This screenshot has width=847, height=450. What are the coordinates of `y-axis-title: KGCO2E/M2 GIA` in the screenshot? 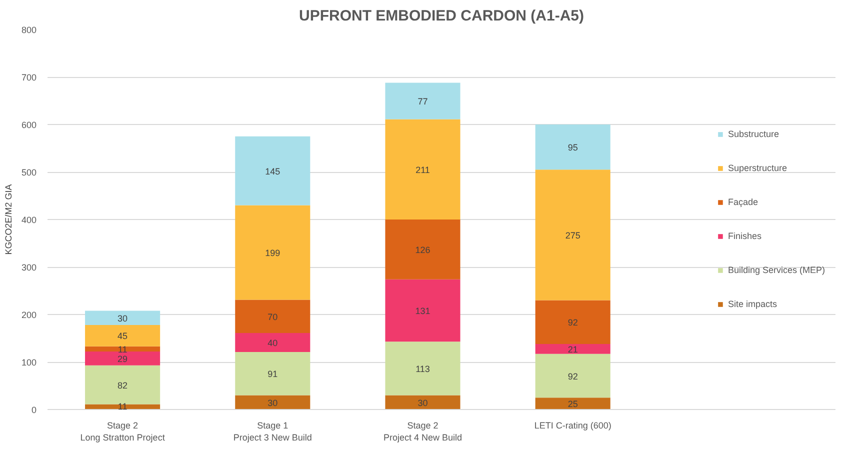 It's located at (8, 219).